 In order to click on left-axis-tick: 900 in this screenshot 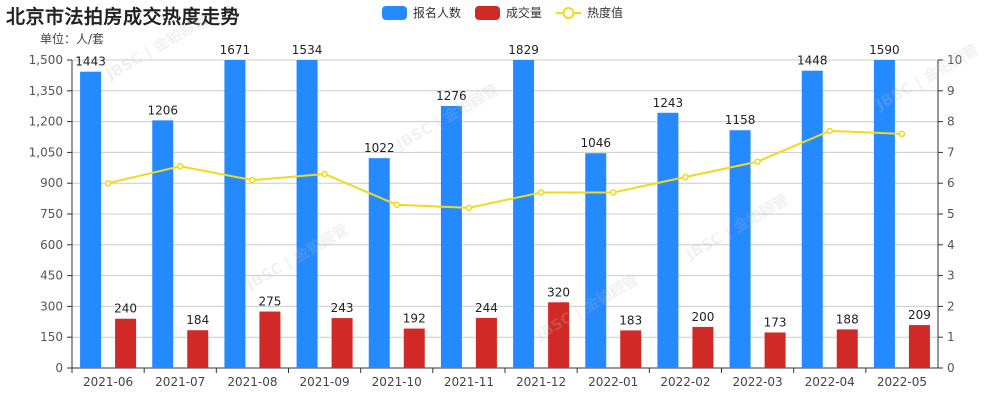, I will do `click(51, 183)`.